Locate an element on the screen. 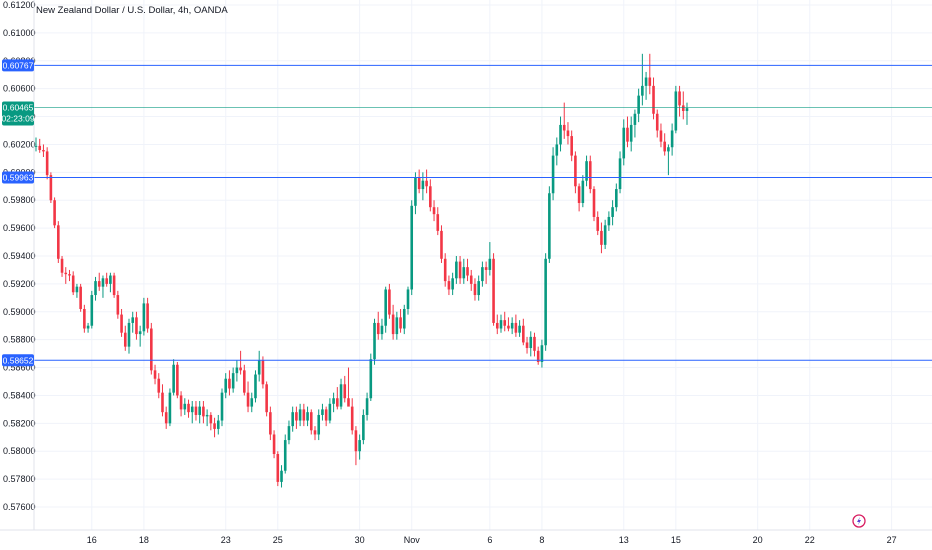 Image resolution: width=932 pixels, height=550 pixels. horizontal-line-badge is located at coordinates (18, 65).